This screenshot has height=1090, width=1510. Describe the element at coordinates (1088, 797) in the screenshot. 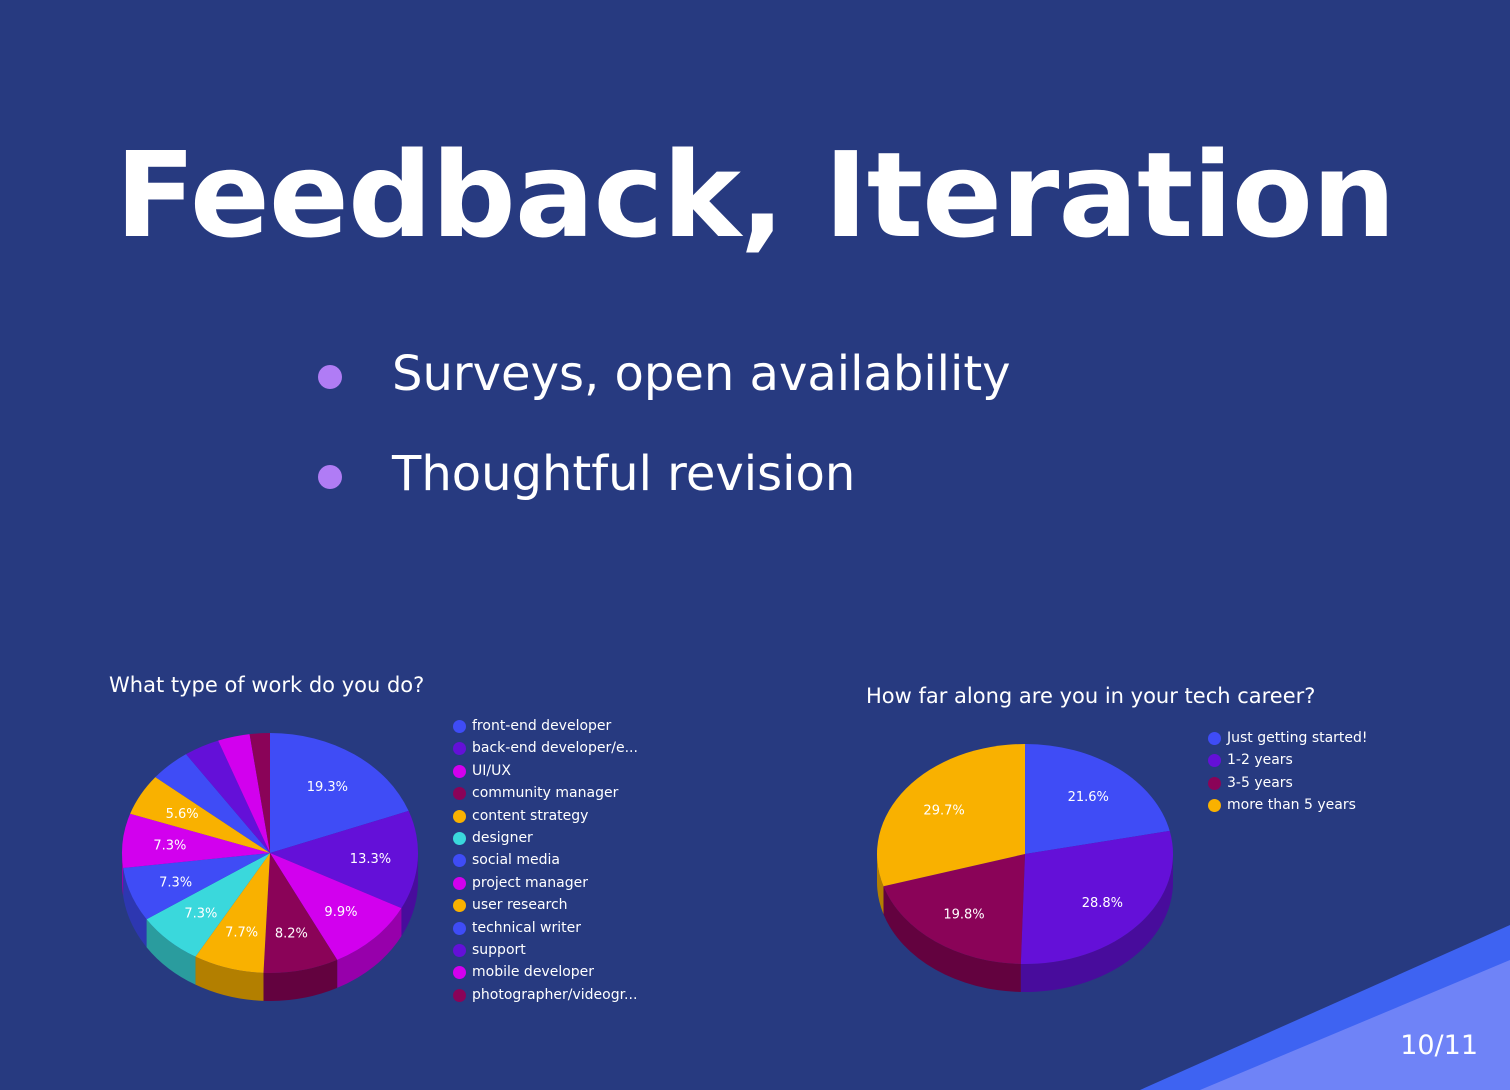

I see `chart2-data-label: 21.6%` at that location.